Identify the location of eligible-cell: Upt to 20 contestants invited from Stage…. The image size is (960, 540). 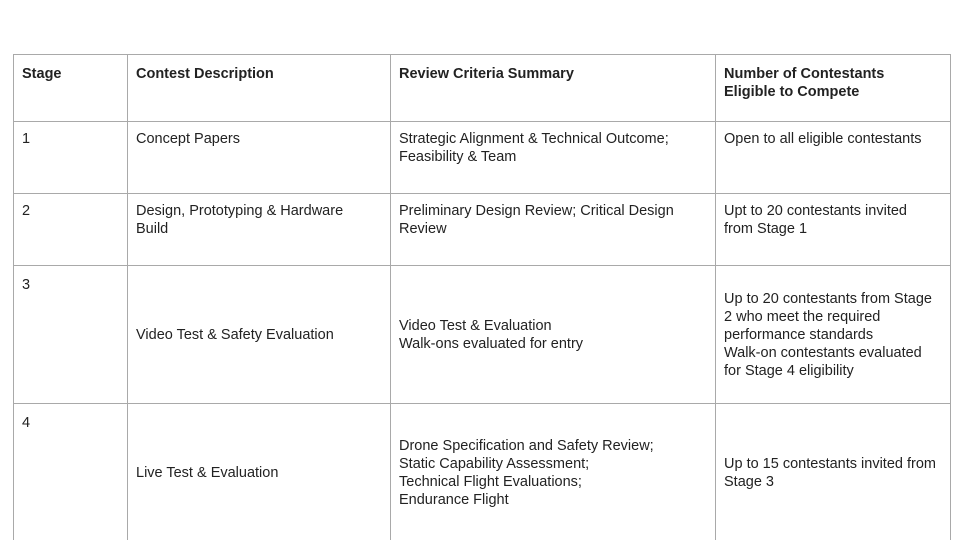
(833, 229).